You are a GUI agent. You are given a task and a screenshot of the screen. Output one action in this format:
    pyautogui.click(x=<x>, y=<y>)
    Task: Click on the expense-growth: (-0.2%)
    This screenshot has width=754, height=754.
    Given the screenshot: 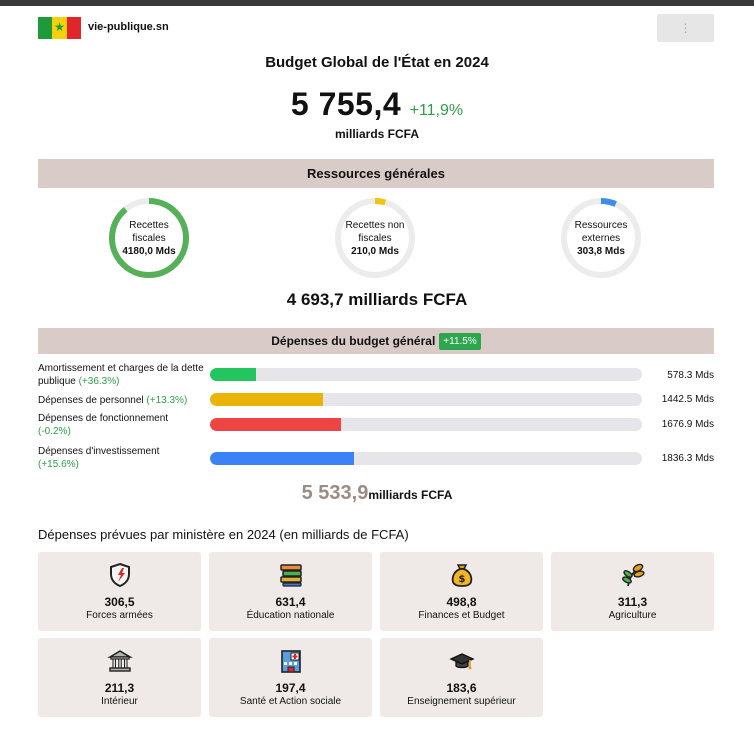 What is the action you would take?
    pyautogui.click(x=54, y=431)
    